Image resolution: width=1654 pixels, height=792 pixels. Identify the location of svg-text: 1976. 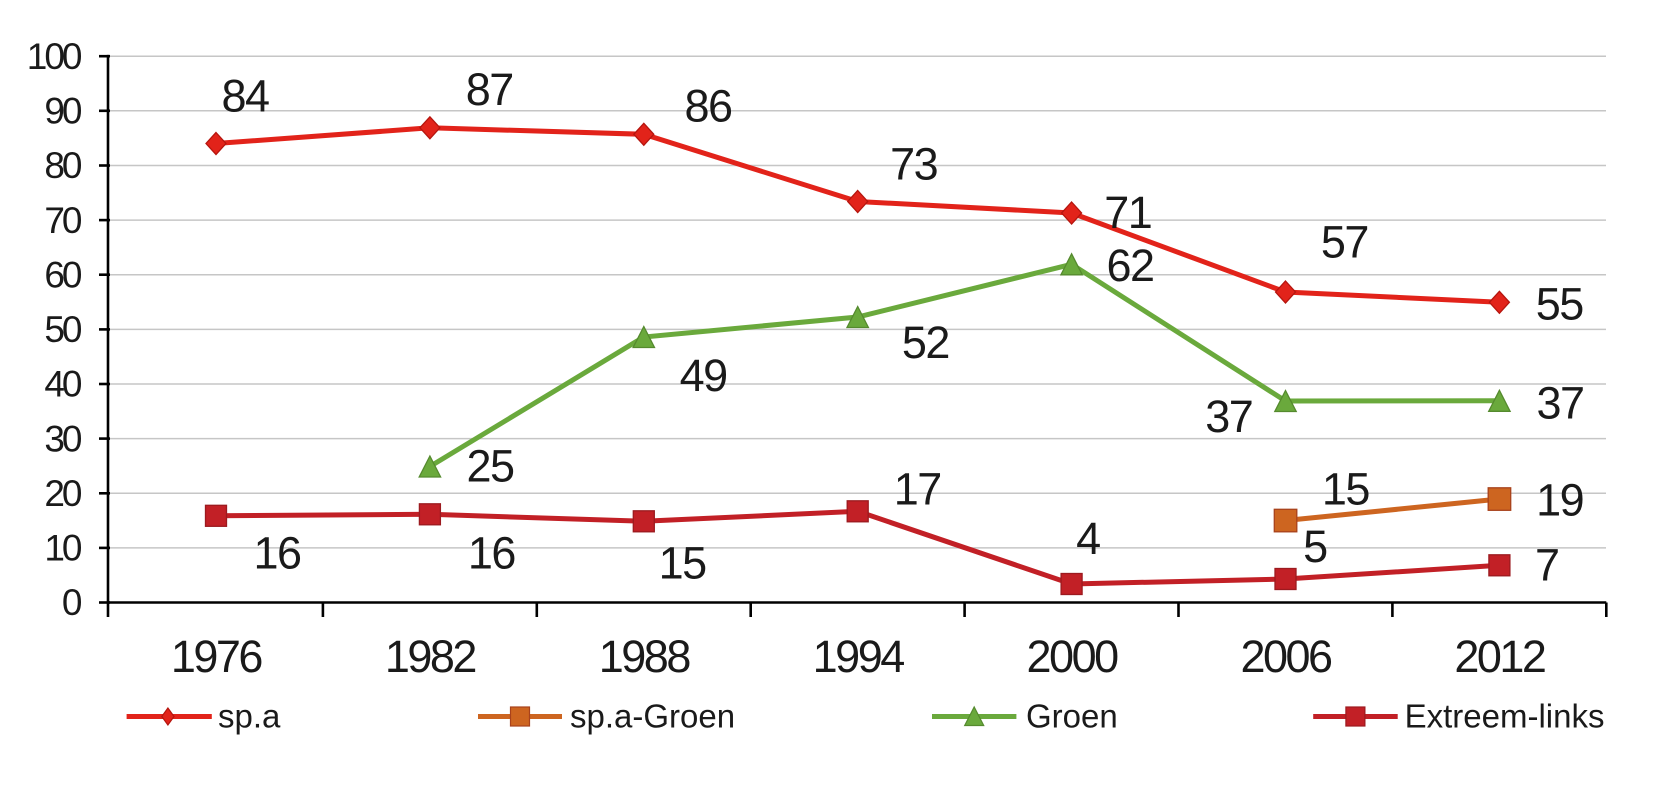
(217, 656).